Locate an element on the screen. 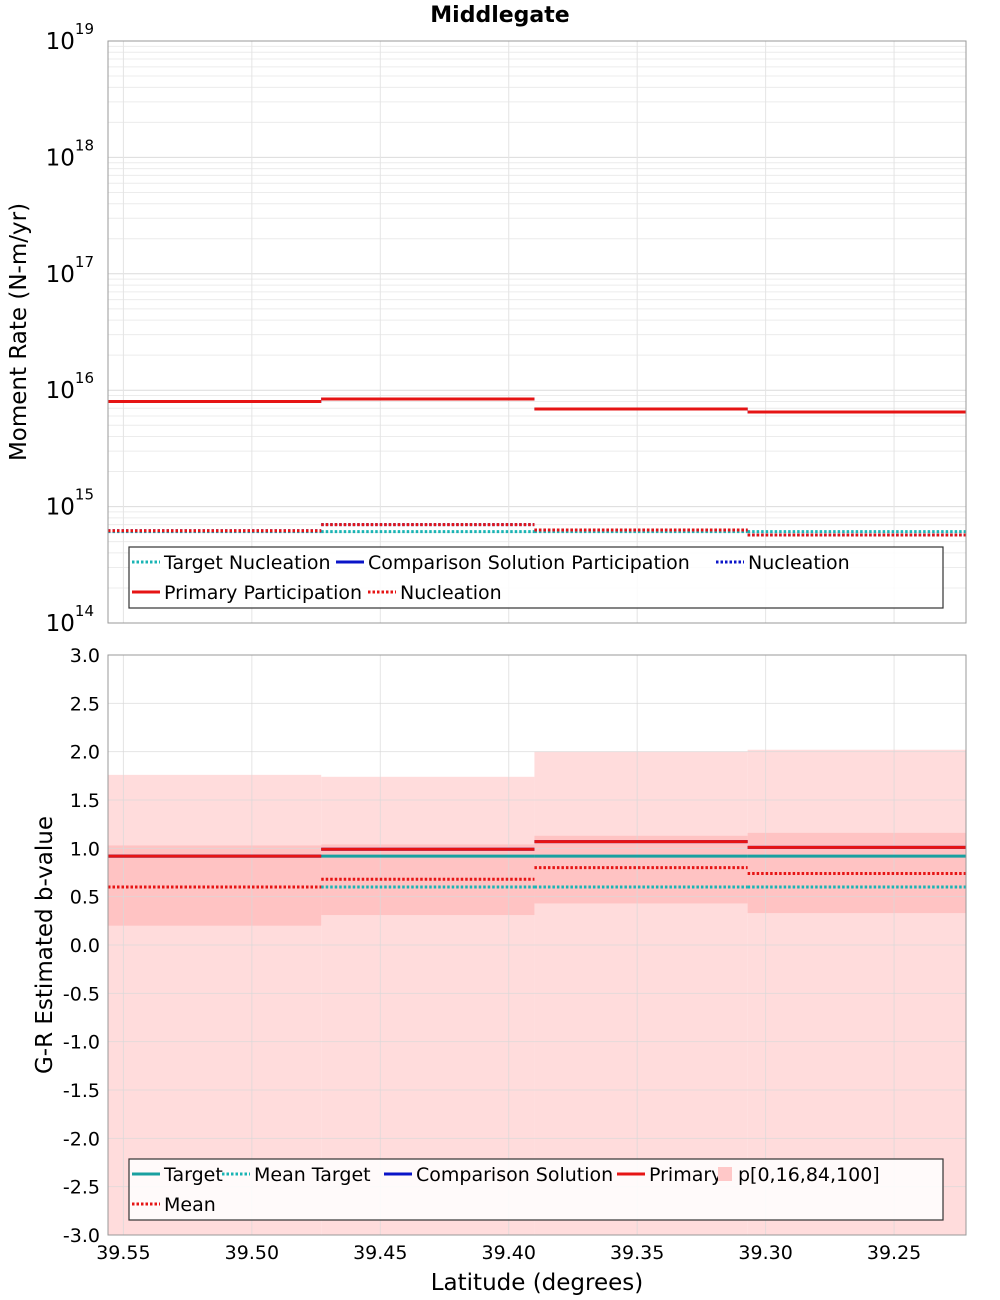  moment-rate-y-axis-label: Moment Rate (N-m/yr) is located at coordinates (19, 332).